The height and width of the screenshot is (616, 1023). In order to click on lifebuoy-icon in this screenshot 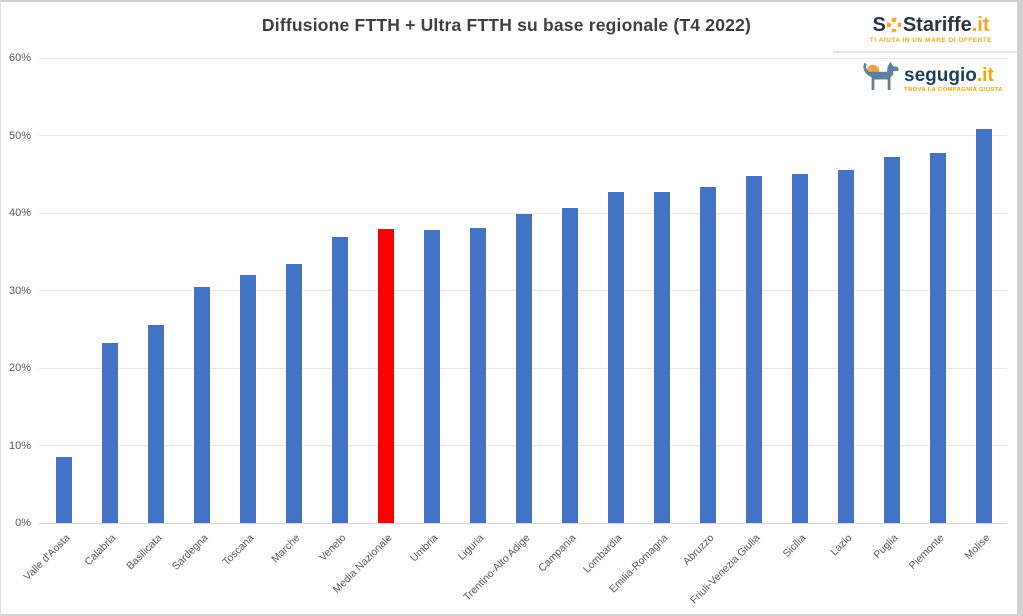, I will do `click(894, 25)`.